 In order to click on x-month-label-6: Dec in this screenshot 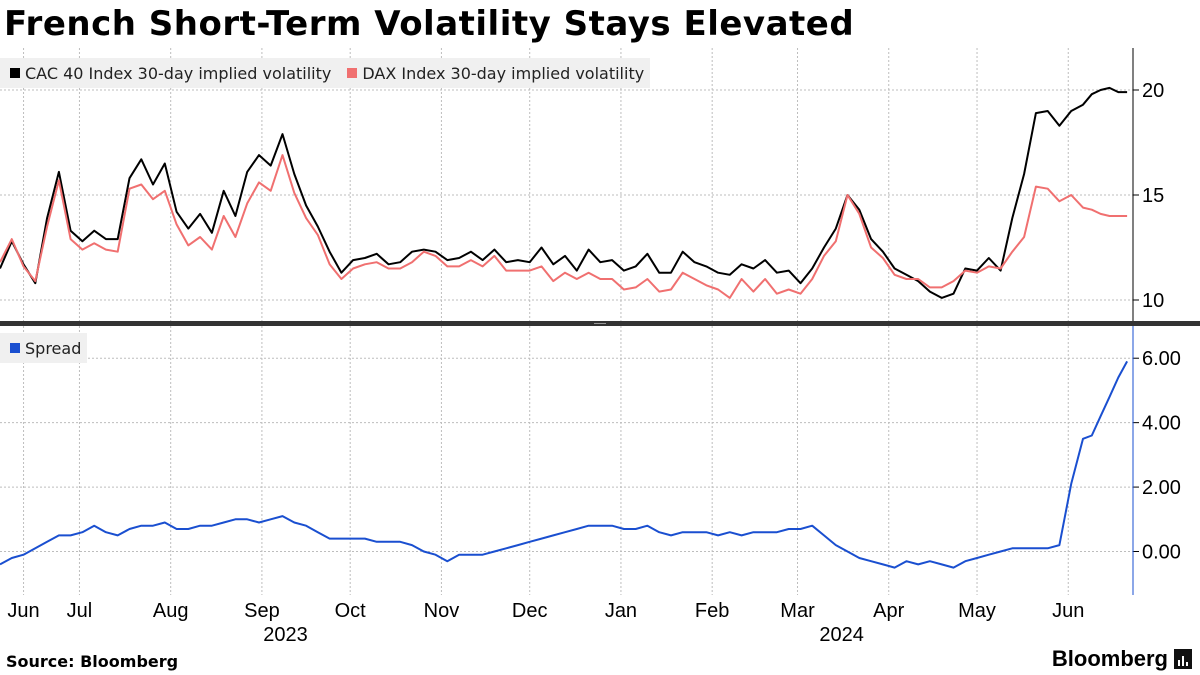, I will do `click(530, 611)`.